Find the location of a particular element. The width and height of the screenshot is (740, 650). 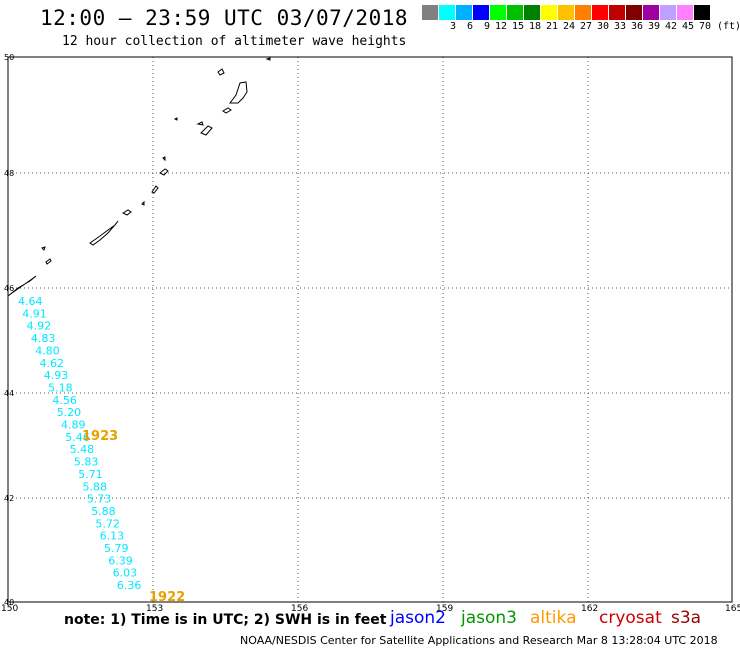

lon-label-162: 162 is located at coordinates (589, 609).